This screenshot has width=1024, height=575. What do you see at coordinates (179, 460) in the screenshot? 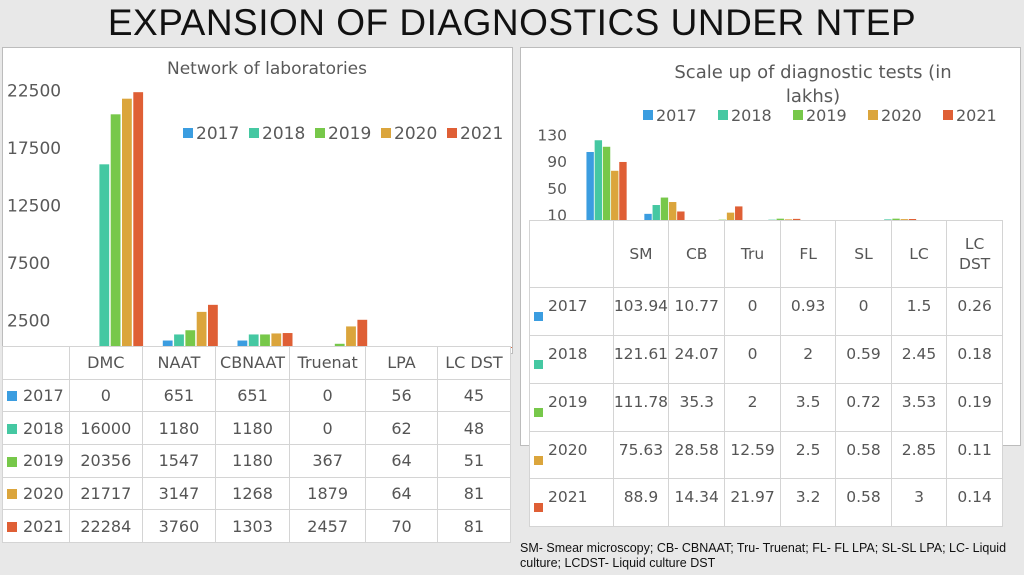
I see `table-value-cell: 1547` at bounding box center [179, 460].